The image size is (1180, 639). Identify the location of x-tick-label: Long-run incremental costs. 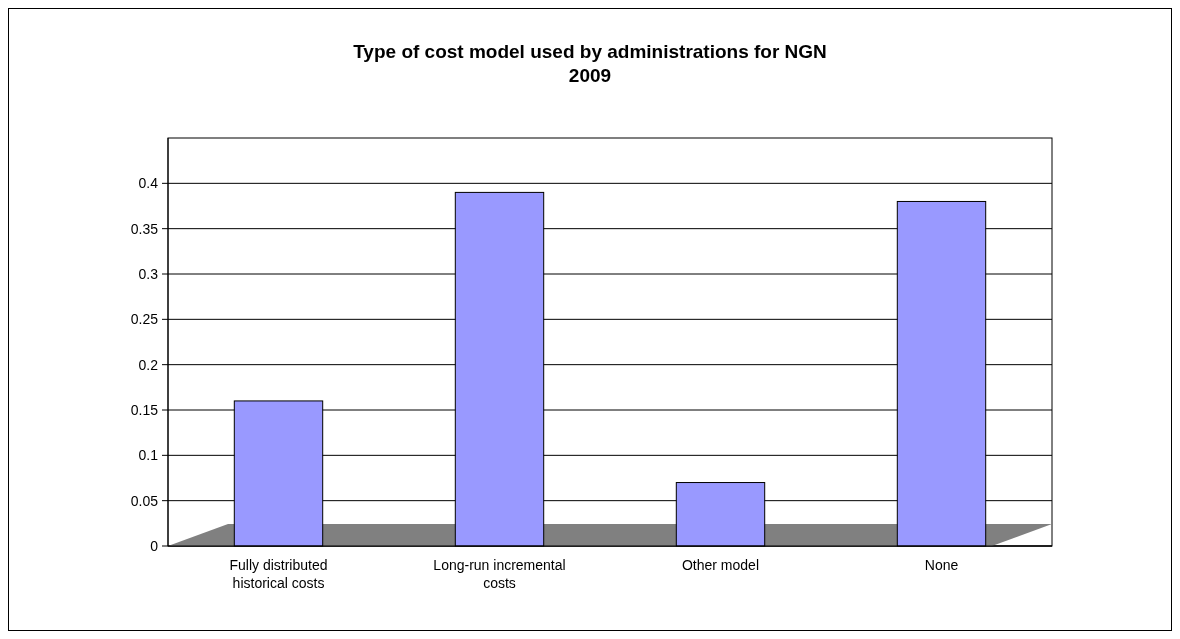
(499, 574).